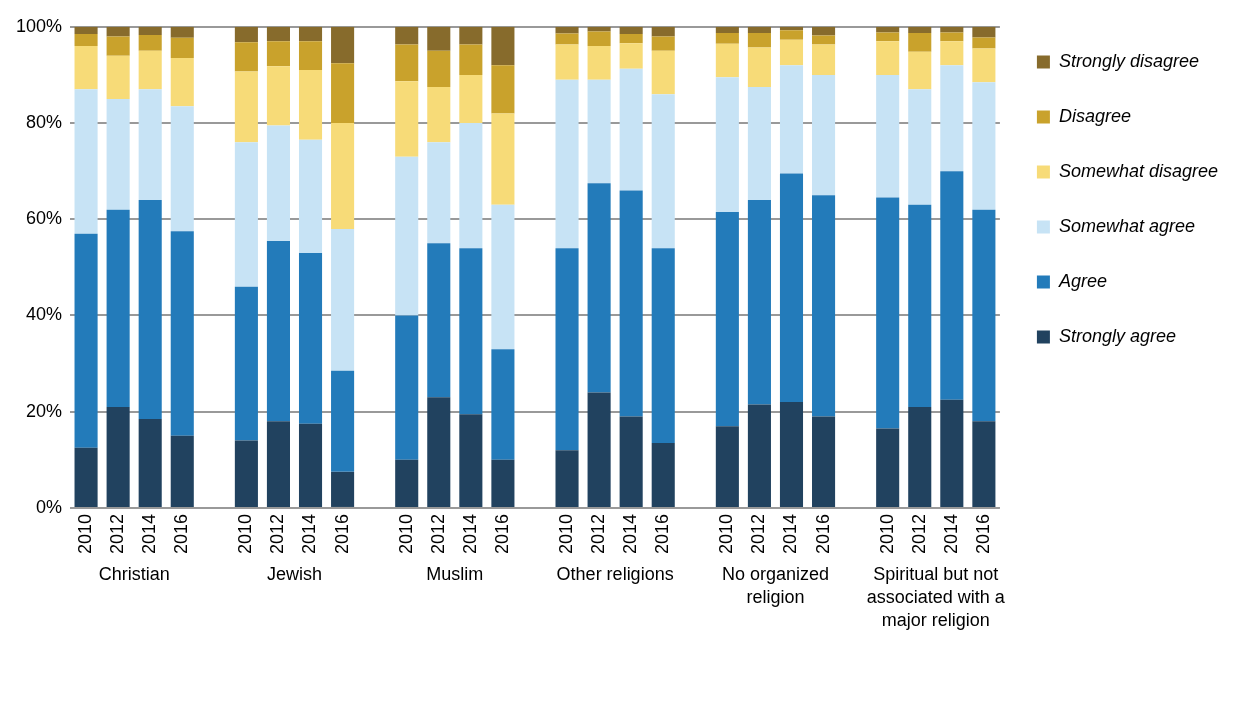 This screenshot has width=1246, height=708. What do you see at coordinates (455, 573) in the screenshot?
I see `text: Muslim` at bounding box center [455, 573].